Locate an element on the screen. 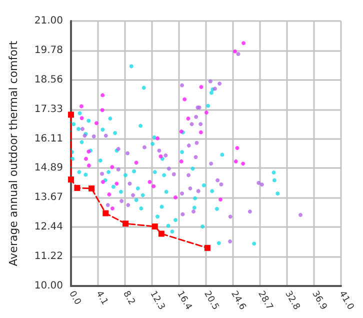 Image resolution: width=363 pixels, height=318 pixels. y-tick-label: 13.67 is located at coordinates (48, 198).